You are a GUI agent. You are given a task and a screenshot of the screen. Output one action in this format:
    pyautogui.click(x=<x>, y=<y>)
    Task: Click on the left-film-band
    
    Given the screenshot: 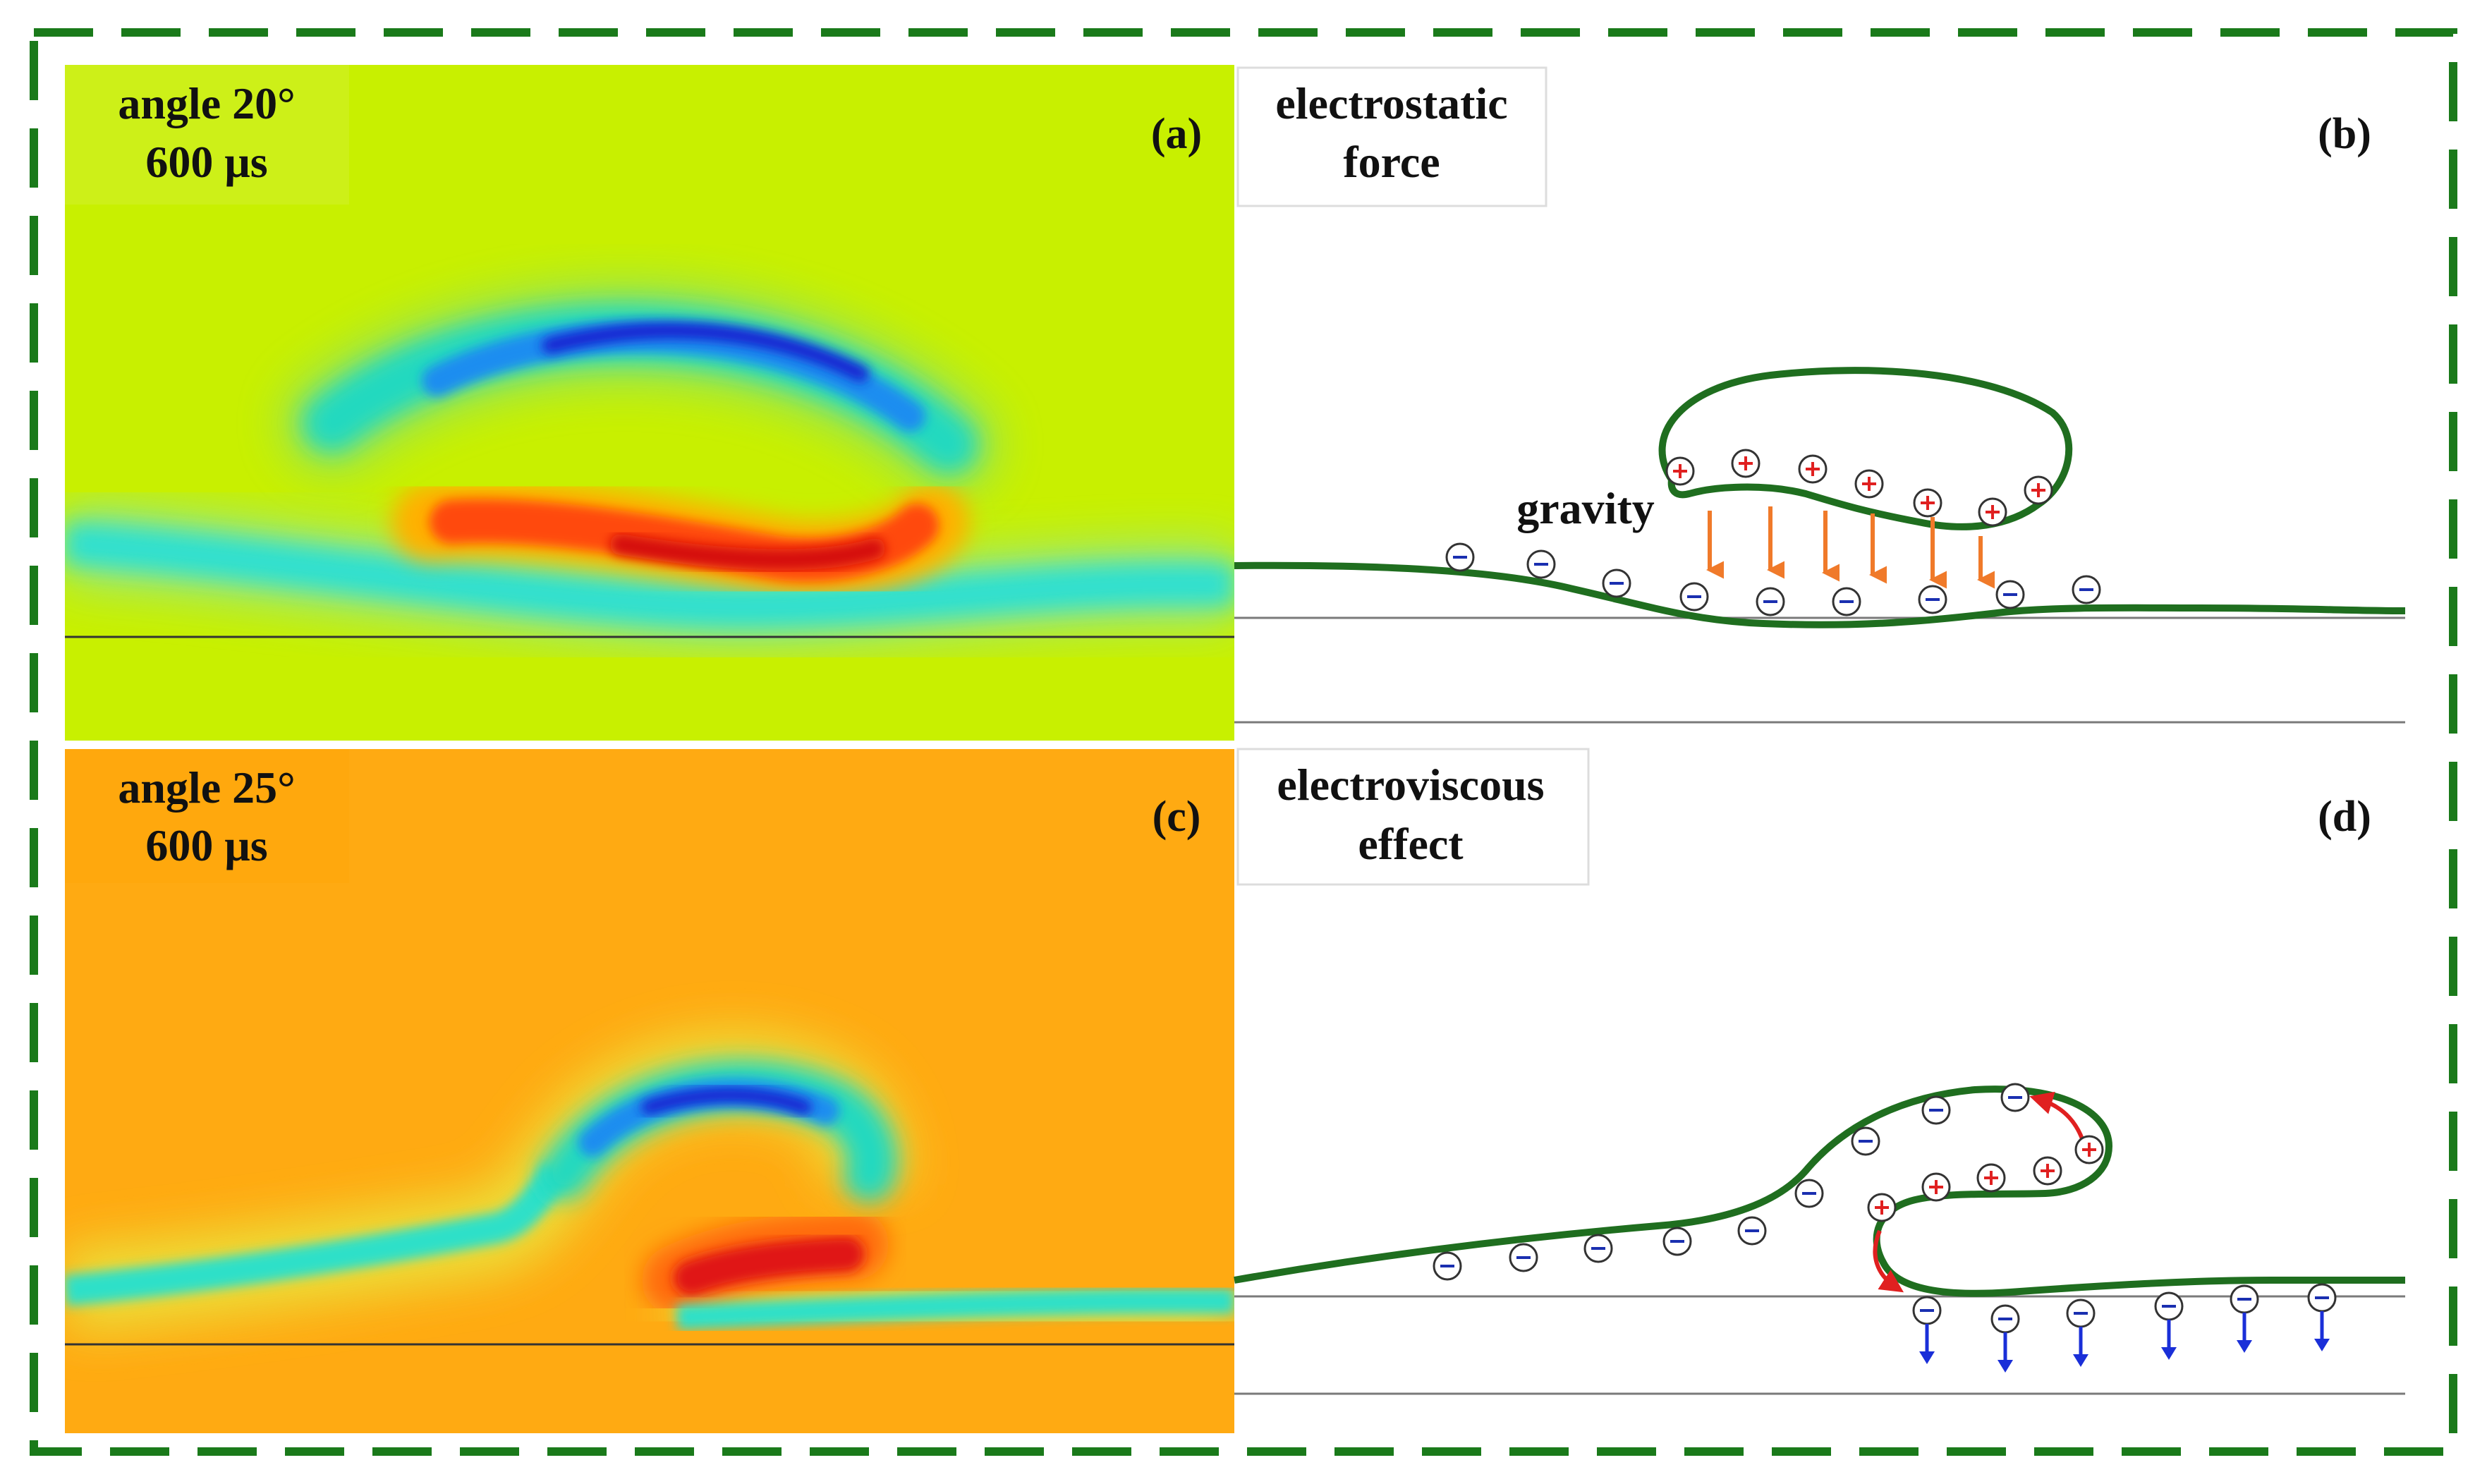 What is the action you would take?
    pyautogui.click(x=317, y=1233)
    